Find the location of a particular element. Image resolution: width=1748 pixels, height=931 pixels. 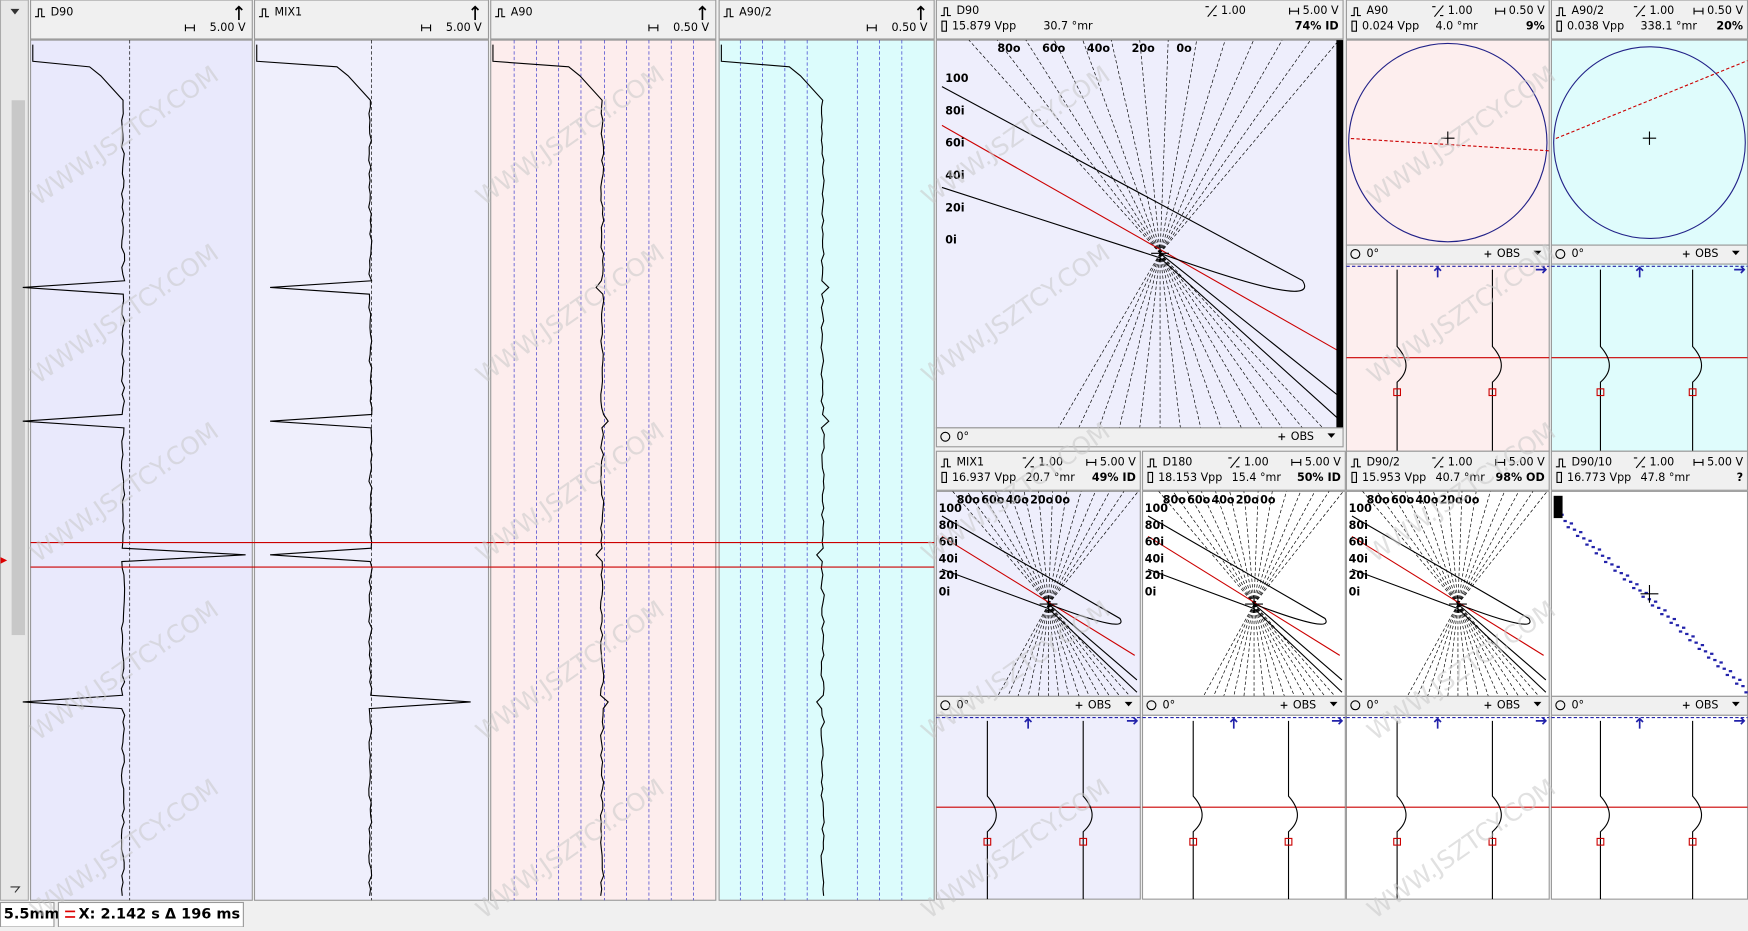

vpp-icon is located at coordinates (944, 477).